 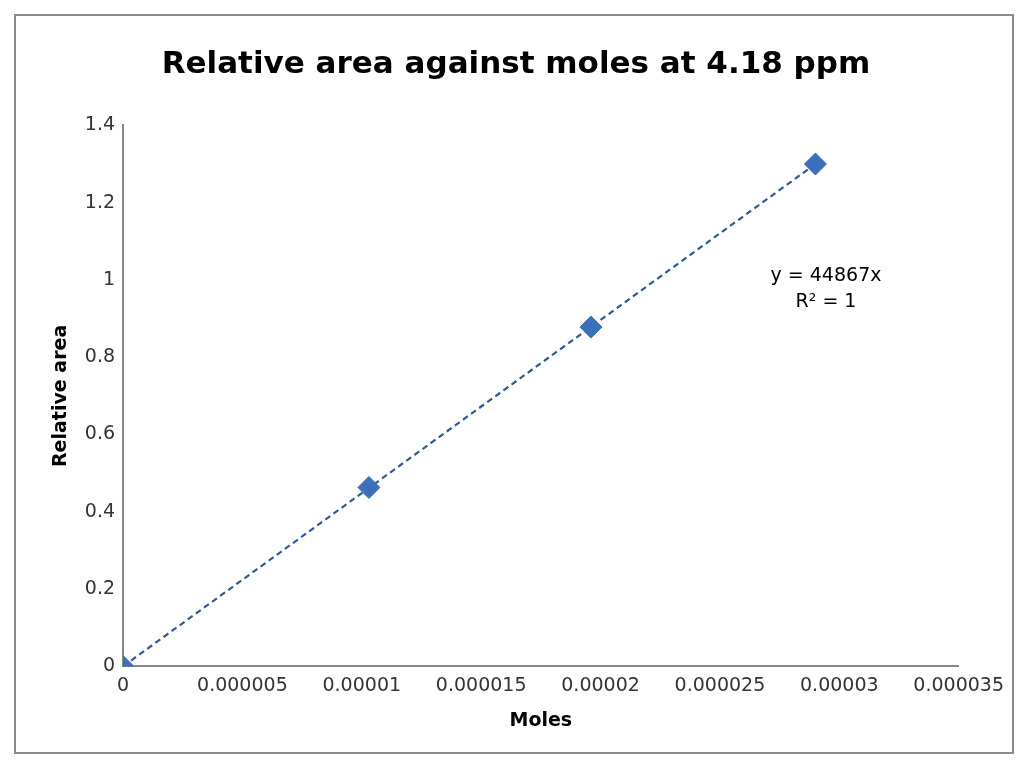 What do you see at coordinates (100, 587) in the screenshot?
I see `y-tick-label: 0.2` at bounding box center [100, 587].